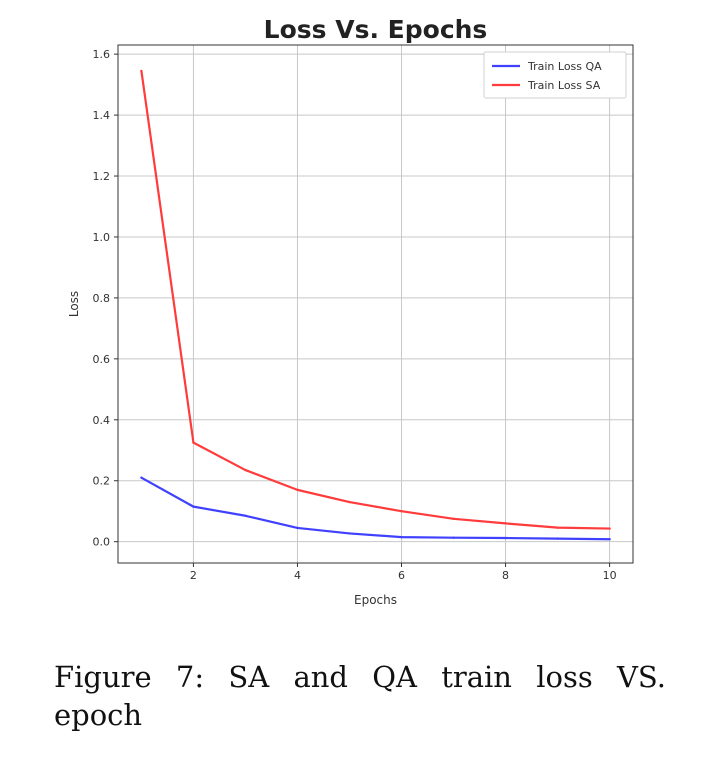 The height and width of the screenshot is (768, 728). Describe the element at coordinates (476, 677) in the screenshot. I see `caption-word: train` at that location.